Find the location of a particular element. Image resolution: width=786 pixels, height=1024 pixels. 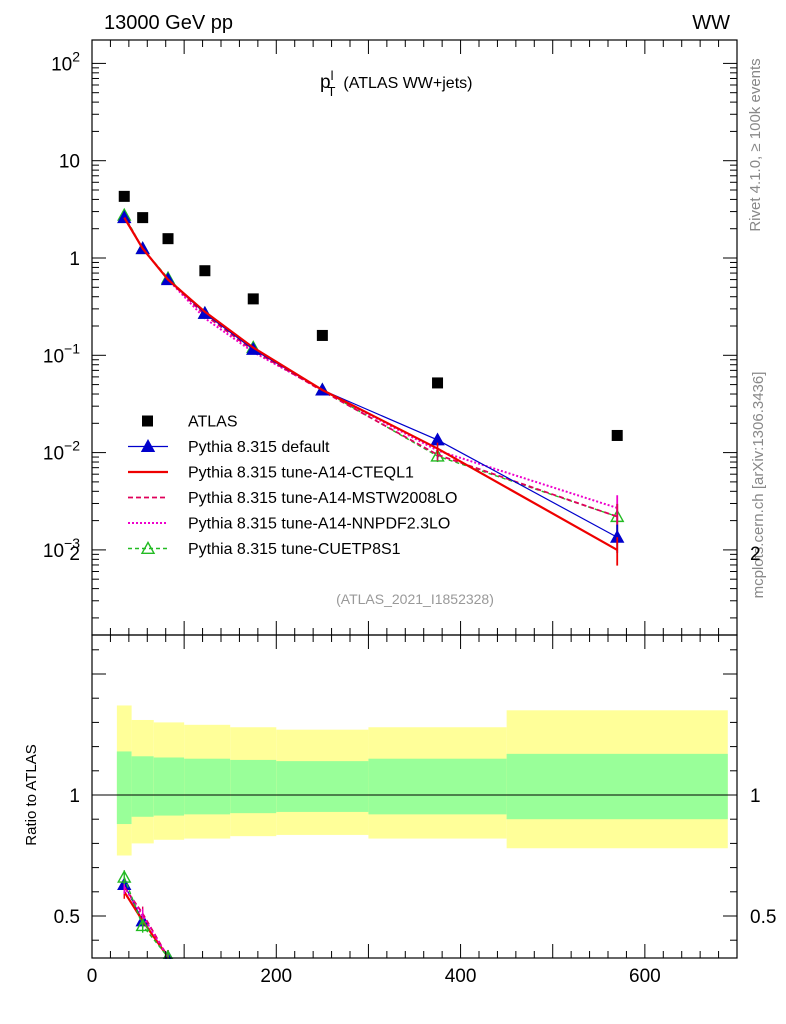

x-tick-label: 200 is located at coordinates (276, 976).